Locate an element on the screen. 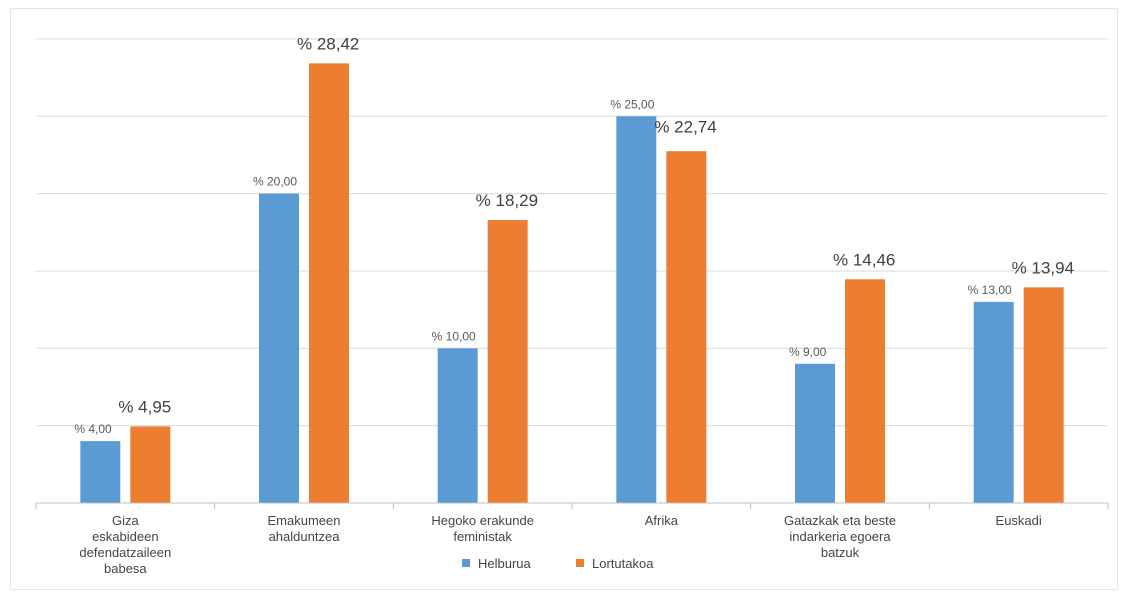  category-label: Gatazkak eta beste is located at coordinates (840, 520).